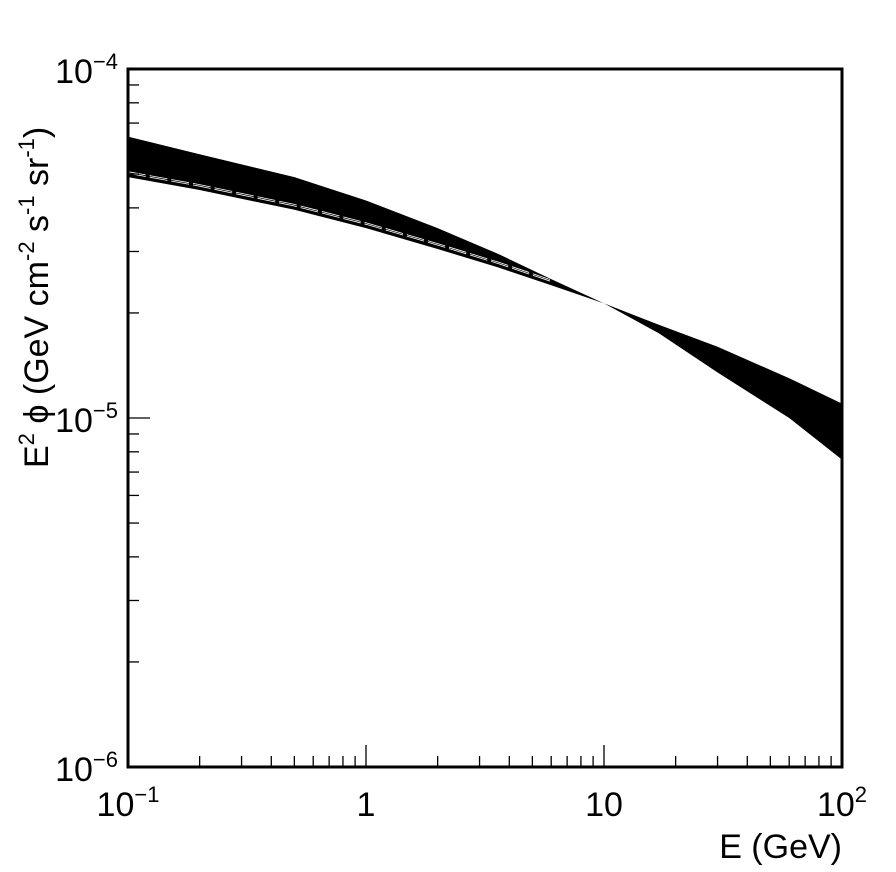 Image resolution: width=896 pixels, height=872 pixels. I want to click on y-tick-label: 10⁻⁵, so click(86, 419).